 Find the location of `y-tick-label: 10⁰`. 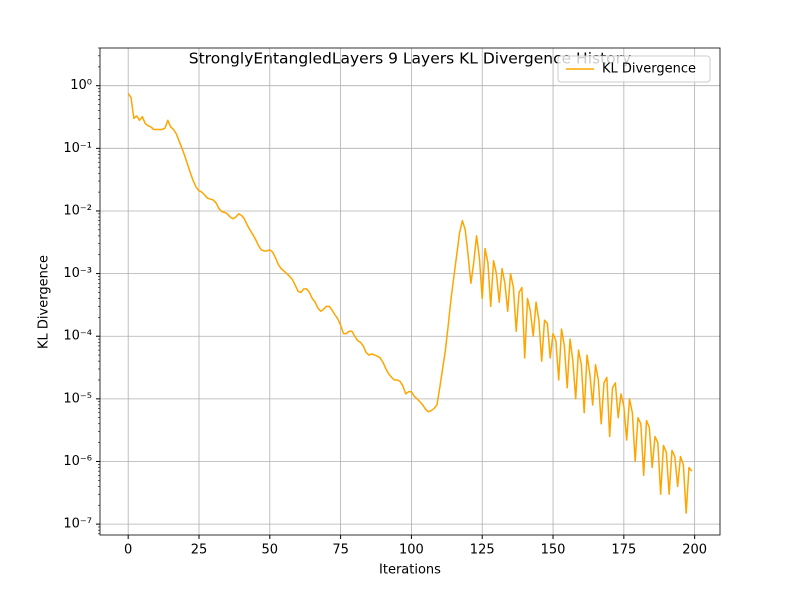

y-tick-label: 10⁰ is located at coordinates (81, 85).